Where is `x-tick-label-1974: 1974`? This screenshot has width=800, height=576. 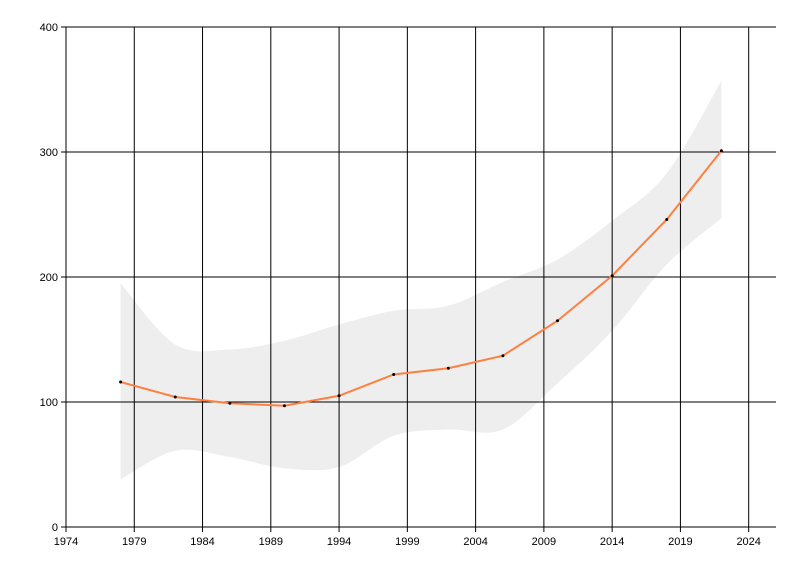 x-tick-label-1974: 1974 is located at coordinates (66, 542).